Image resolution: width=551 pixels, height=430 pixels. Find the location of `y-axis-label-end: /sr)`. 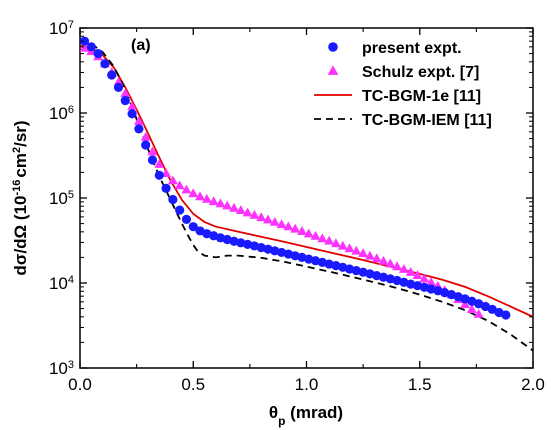

y-axis-label-end: /sr) is located at coordinates (20, 133).